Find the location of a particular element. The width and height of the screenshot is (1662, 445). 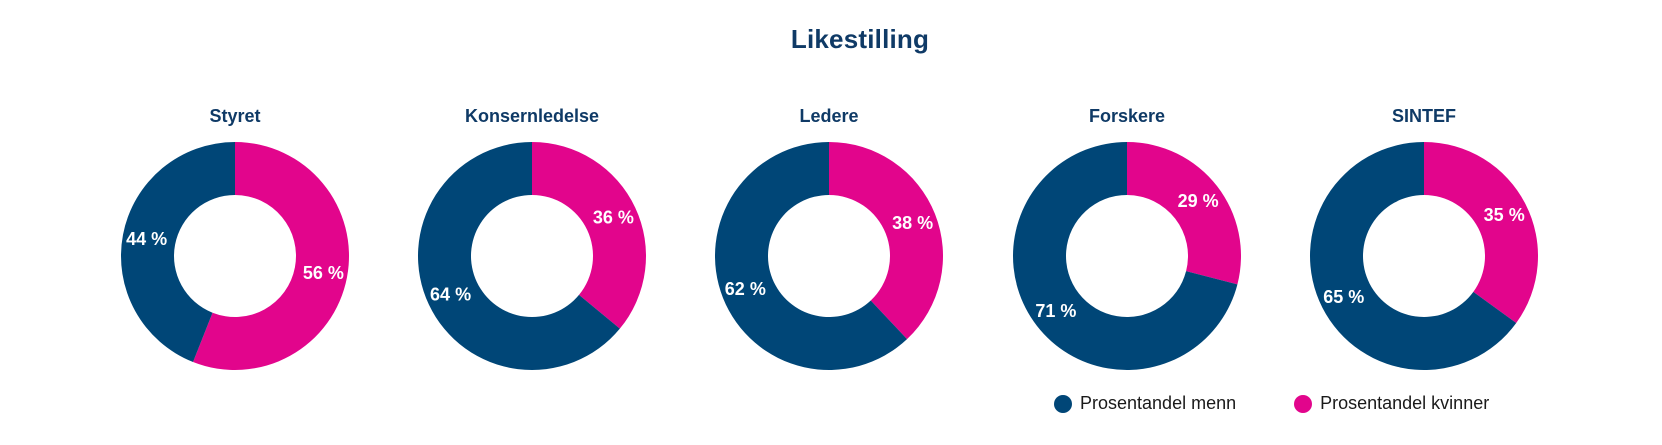

donut-ledere: 38 % 62 % is located at coordinates (829, 256).